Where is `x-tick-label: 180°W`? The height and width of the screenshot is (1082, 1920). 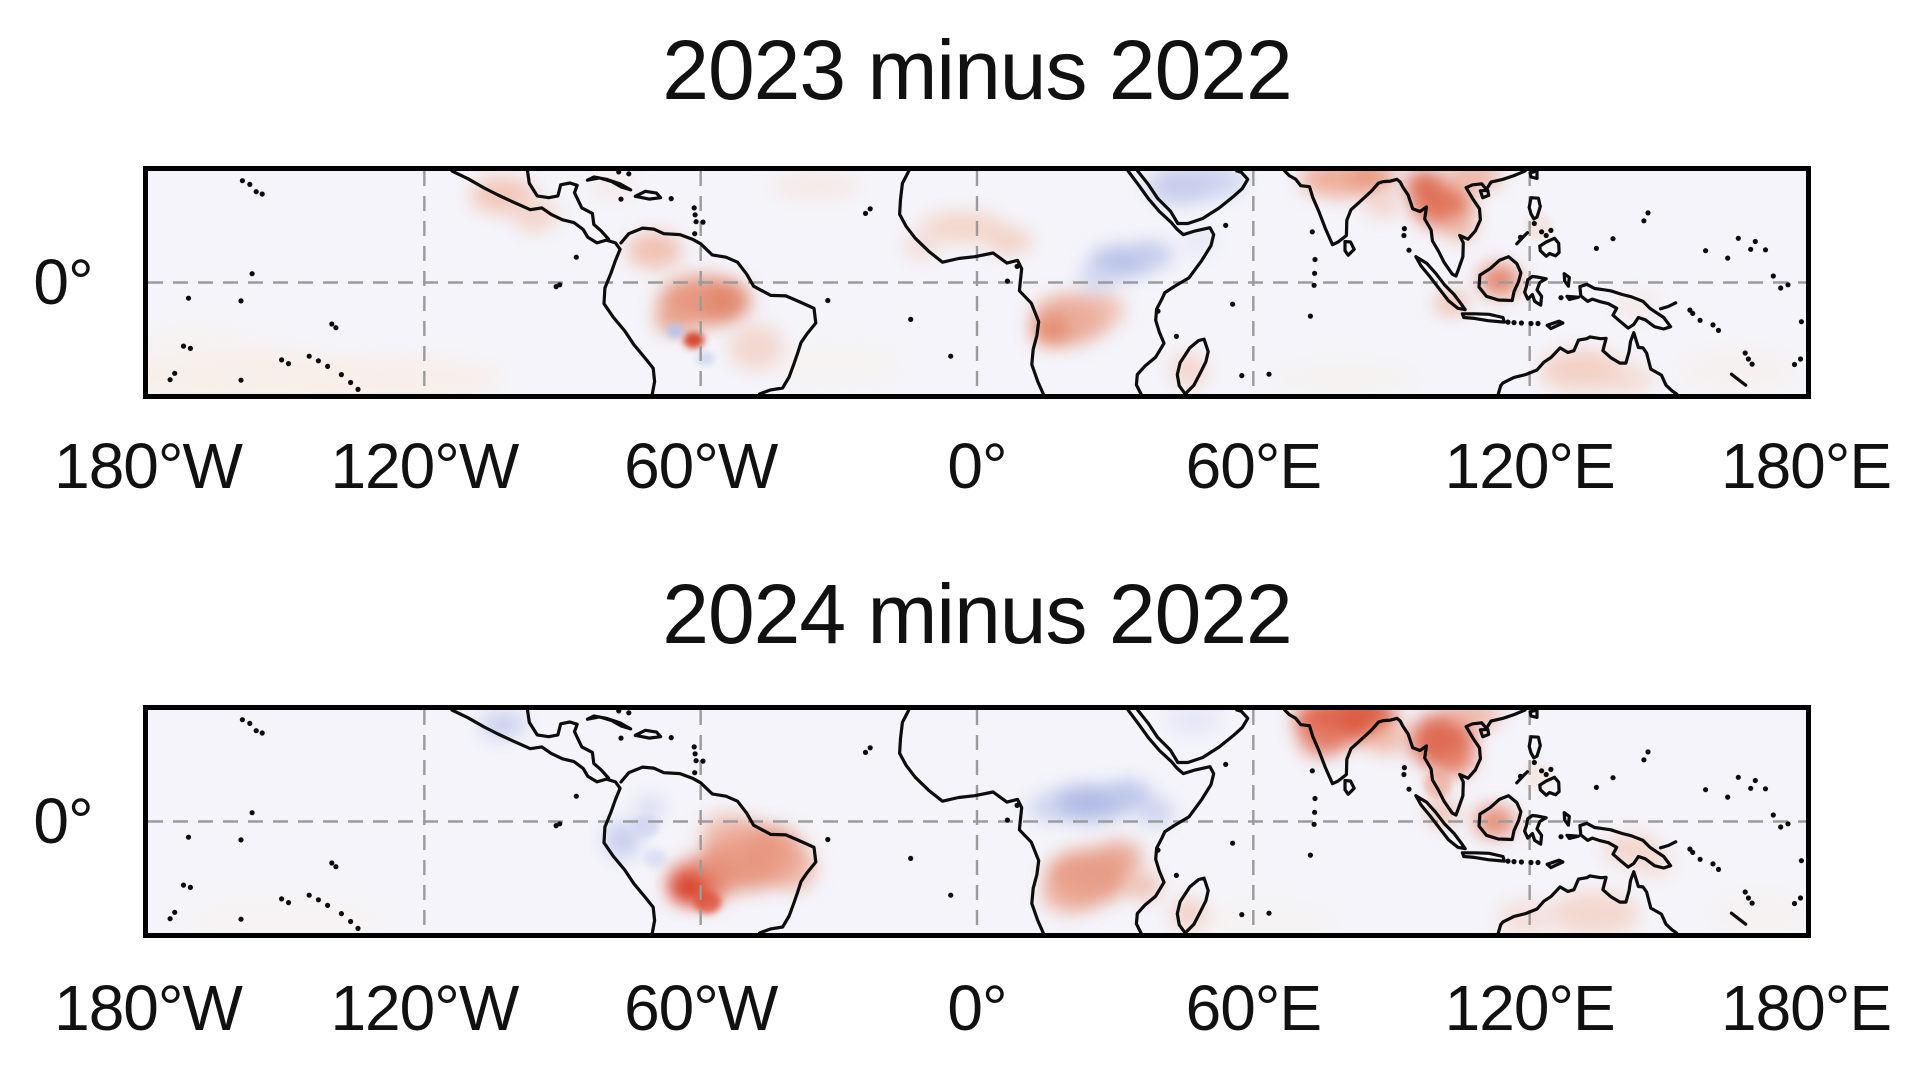
x-tick-label: 180°W is located at coordinates (148, 1008).